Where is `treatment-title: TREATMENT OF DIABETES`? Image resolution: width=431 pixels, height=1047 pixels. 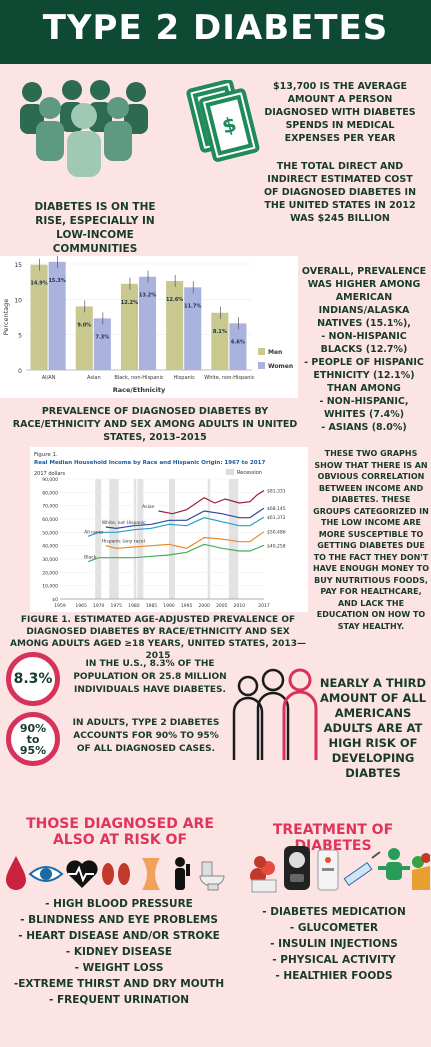 treatment-title: TREATMENT OF DIABETES is located at coordinates (333, 838).